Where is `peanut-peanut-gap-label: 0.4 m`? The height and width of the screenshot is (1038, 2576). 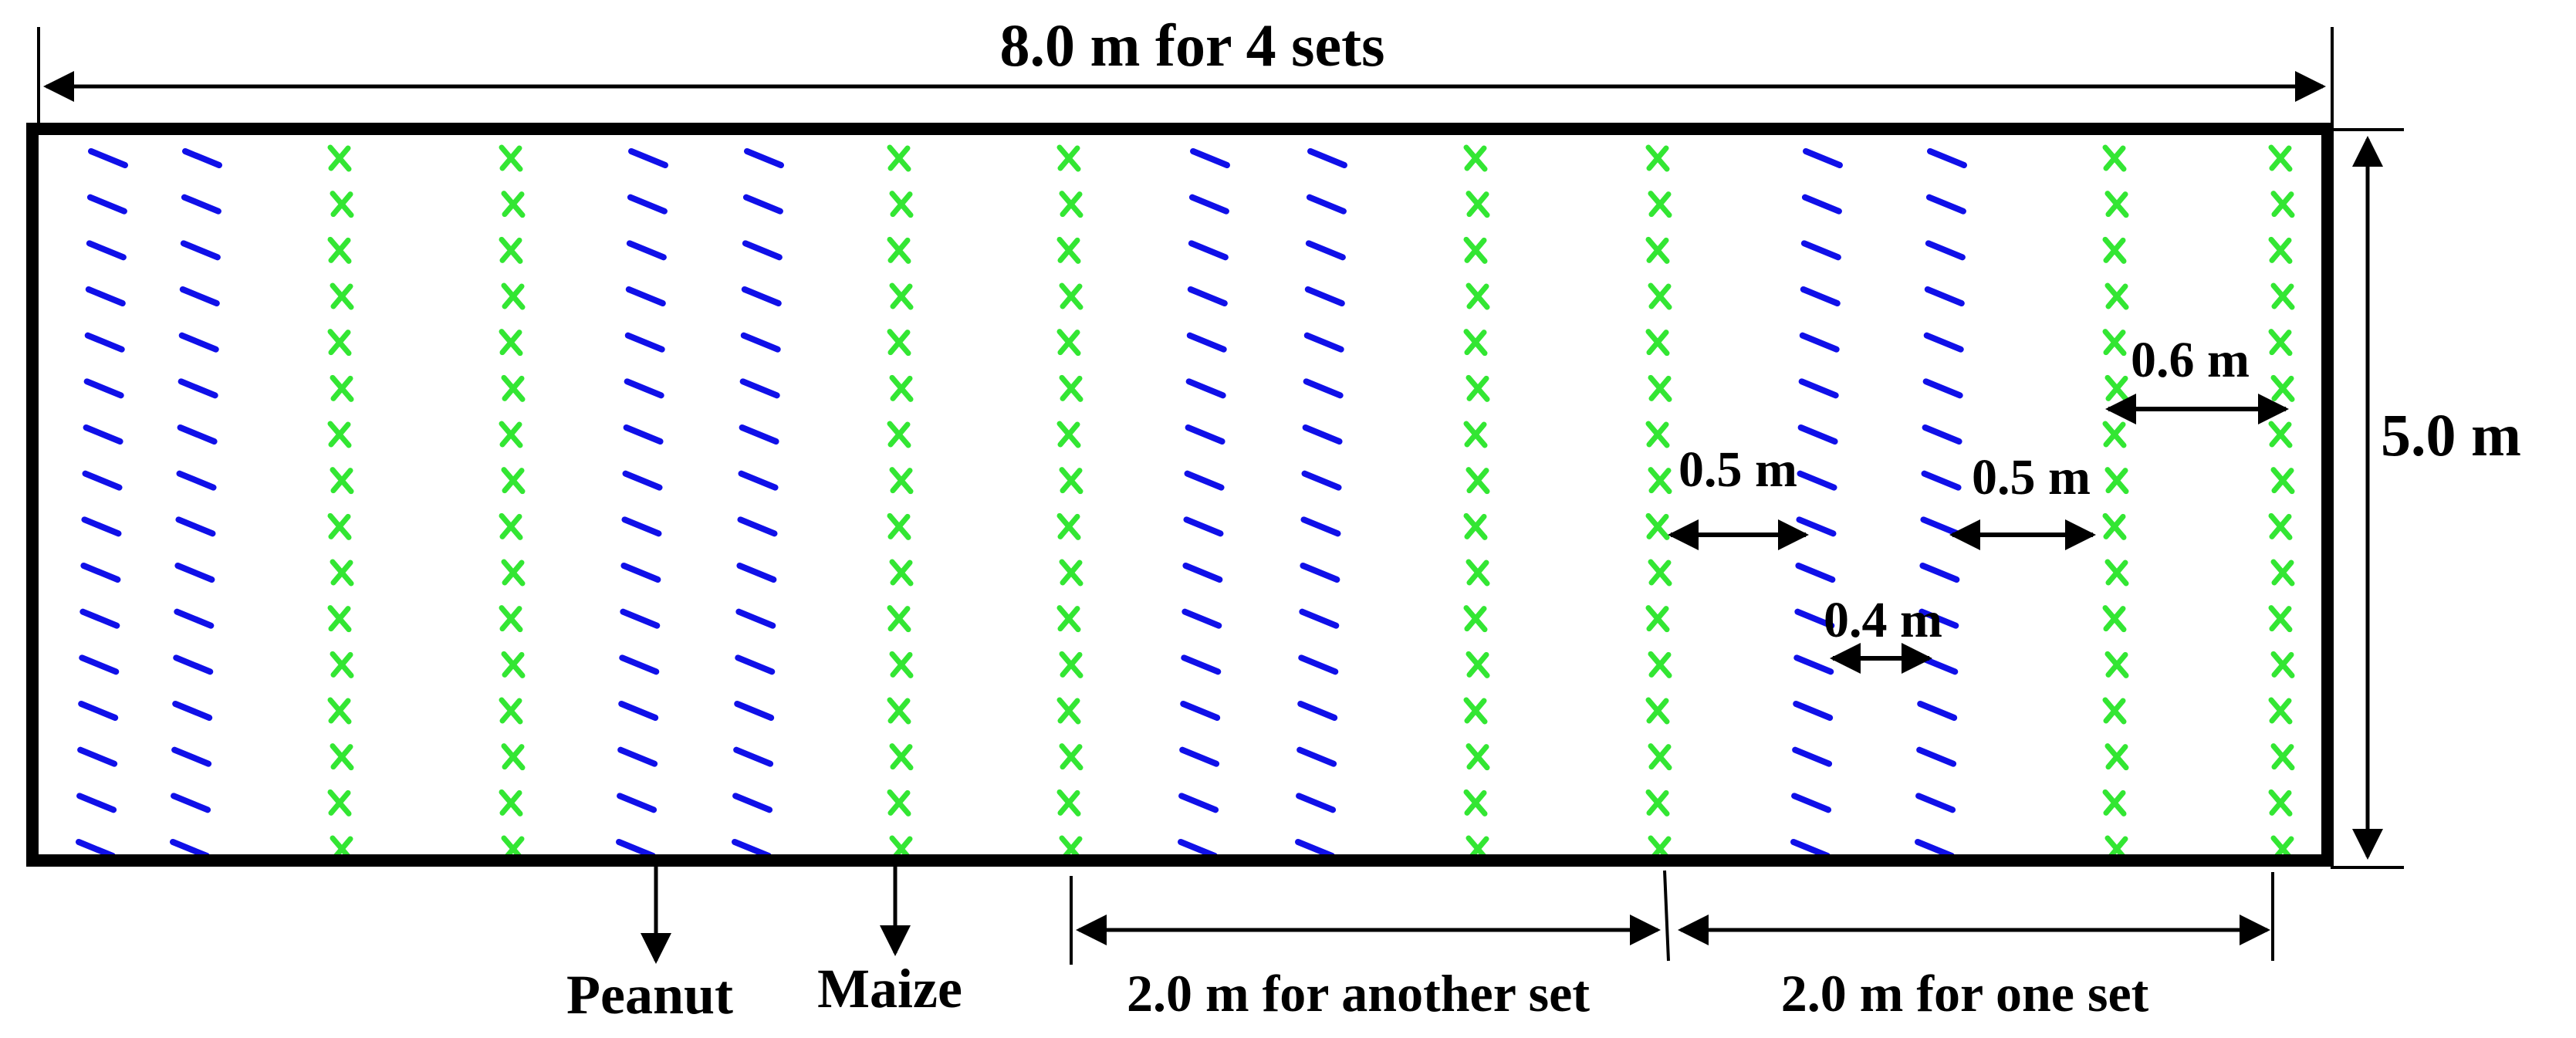
peanut-peanut-gap-label: 0.4 m is located at coordinates (1883, 620).